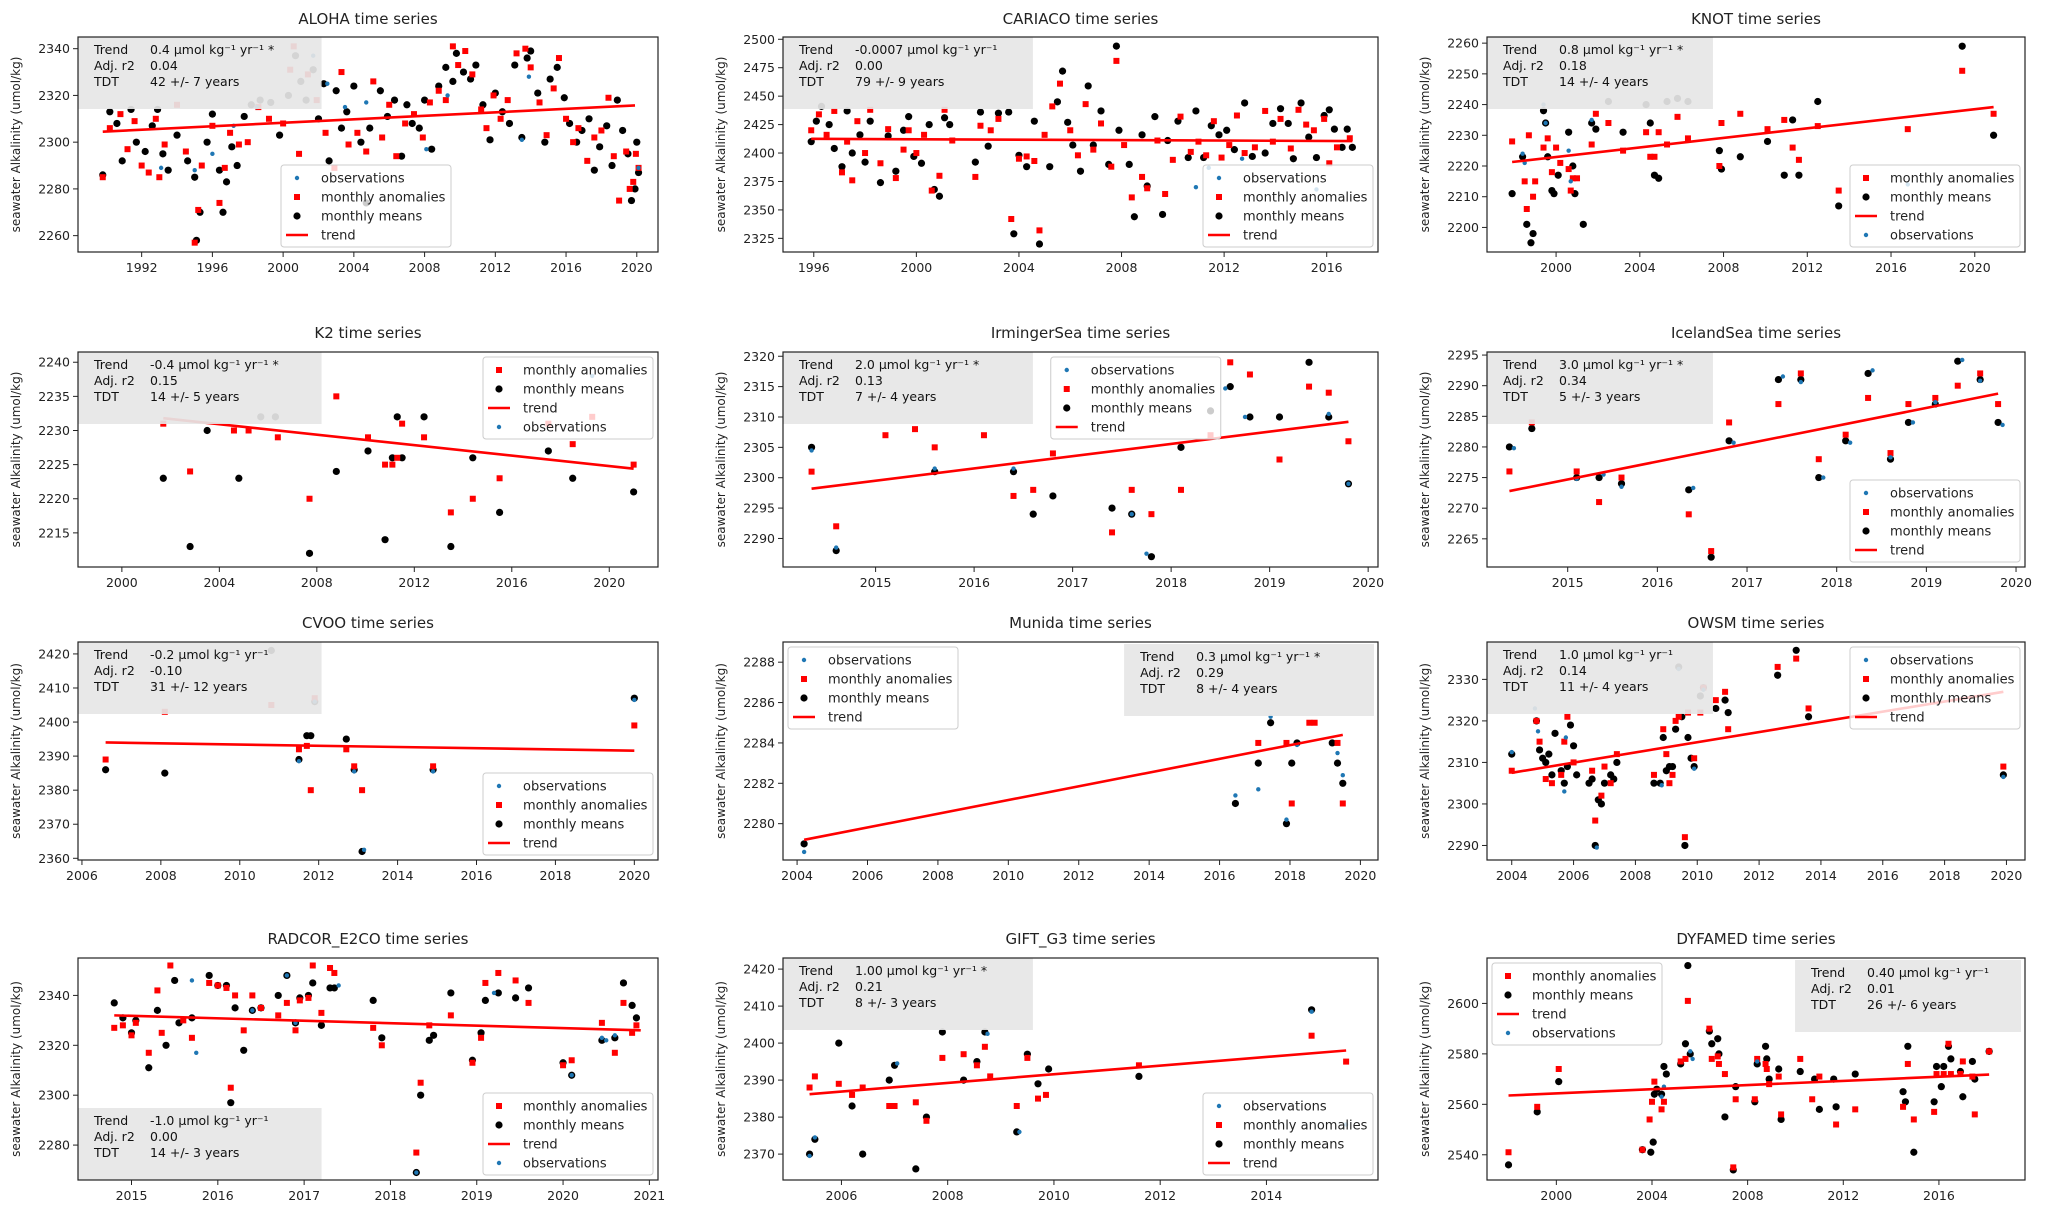 This screenshot has height=1209, width=2067. Describe the element at coordinates (1463, 416) in the screenshot. I see `y-tick-label: 2285` at that location.